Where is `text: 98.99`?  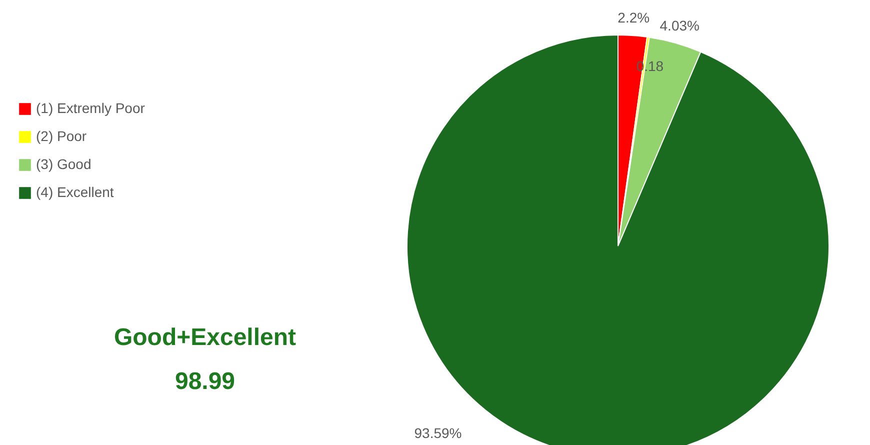 text: 98.99 is located at coordinates (205, 381).